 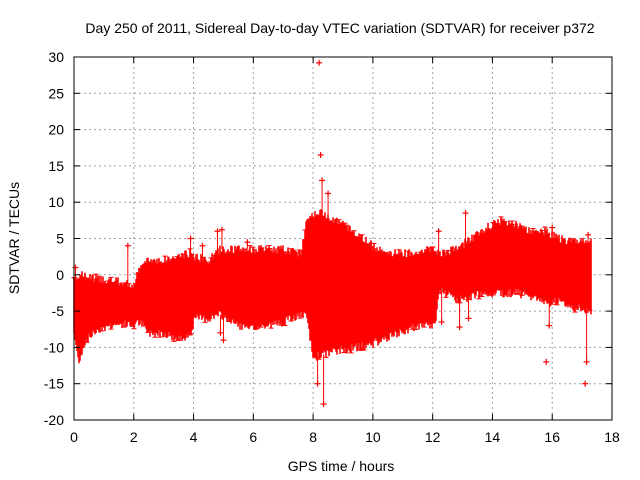 What do you see at coordinates (253, 437) in the screenshot?
I see `x-tick-label: 6` at bounding box center [253, 437].